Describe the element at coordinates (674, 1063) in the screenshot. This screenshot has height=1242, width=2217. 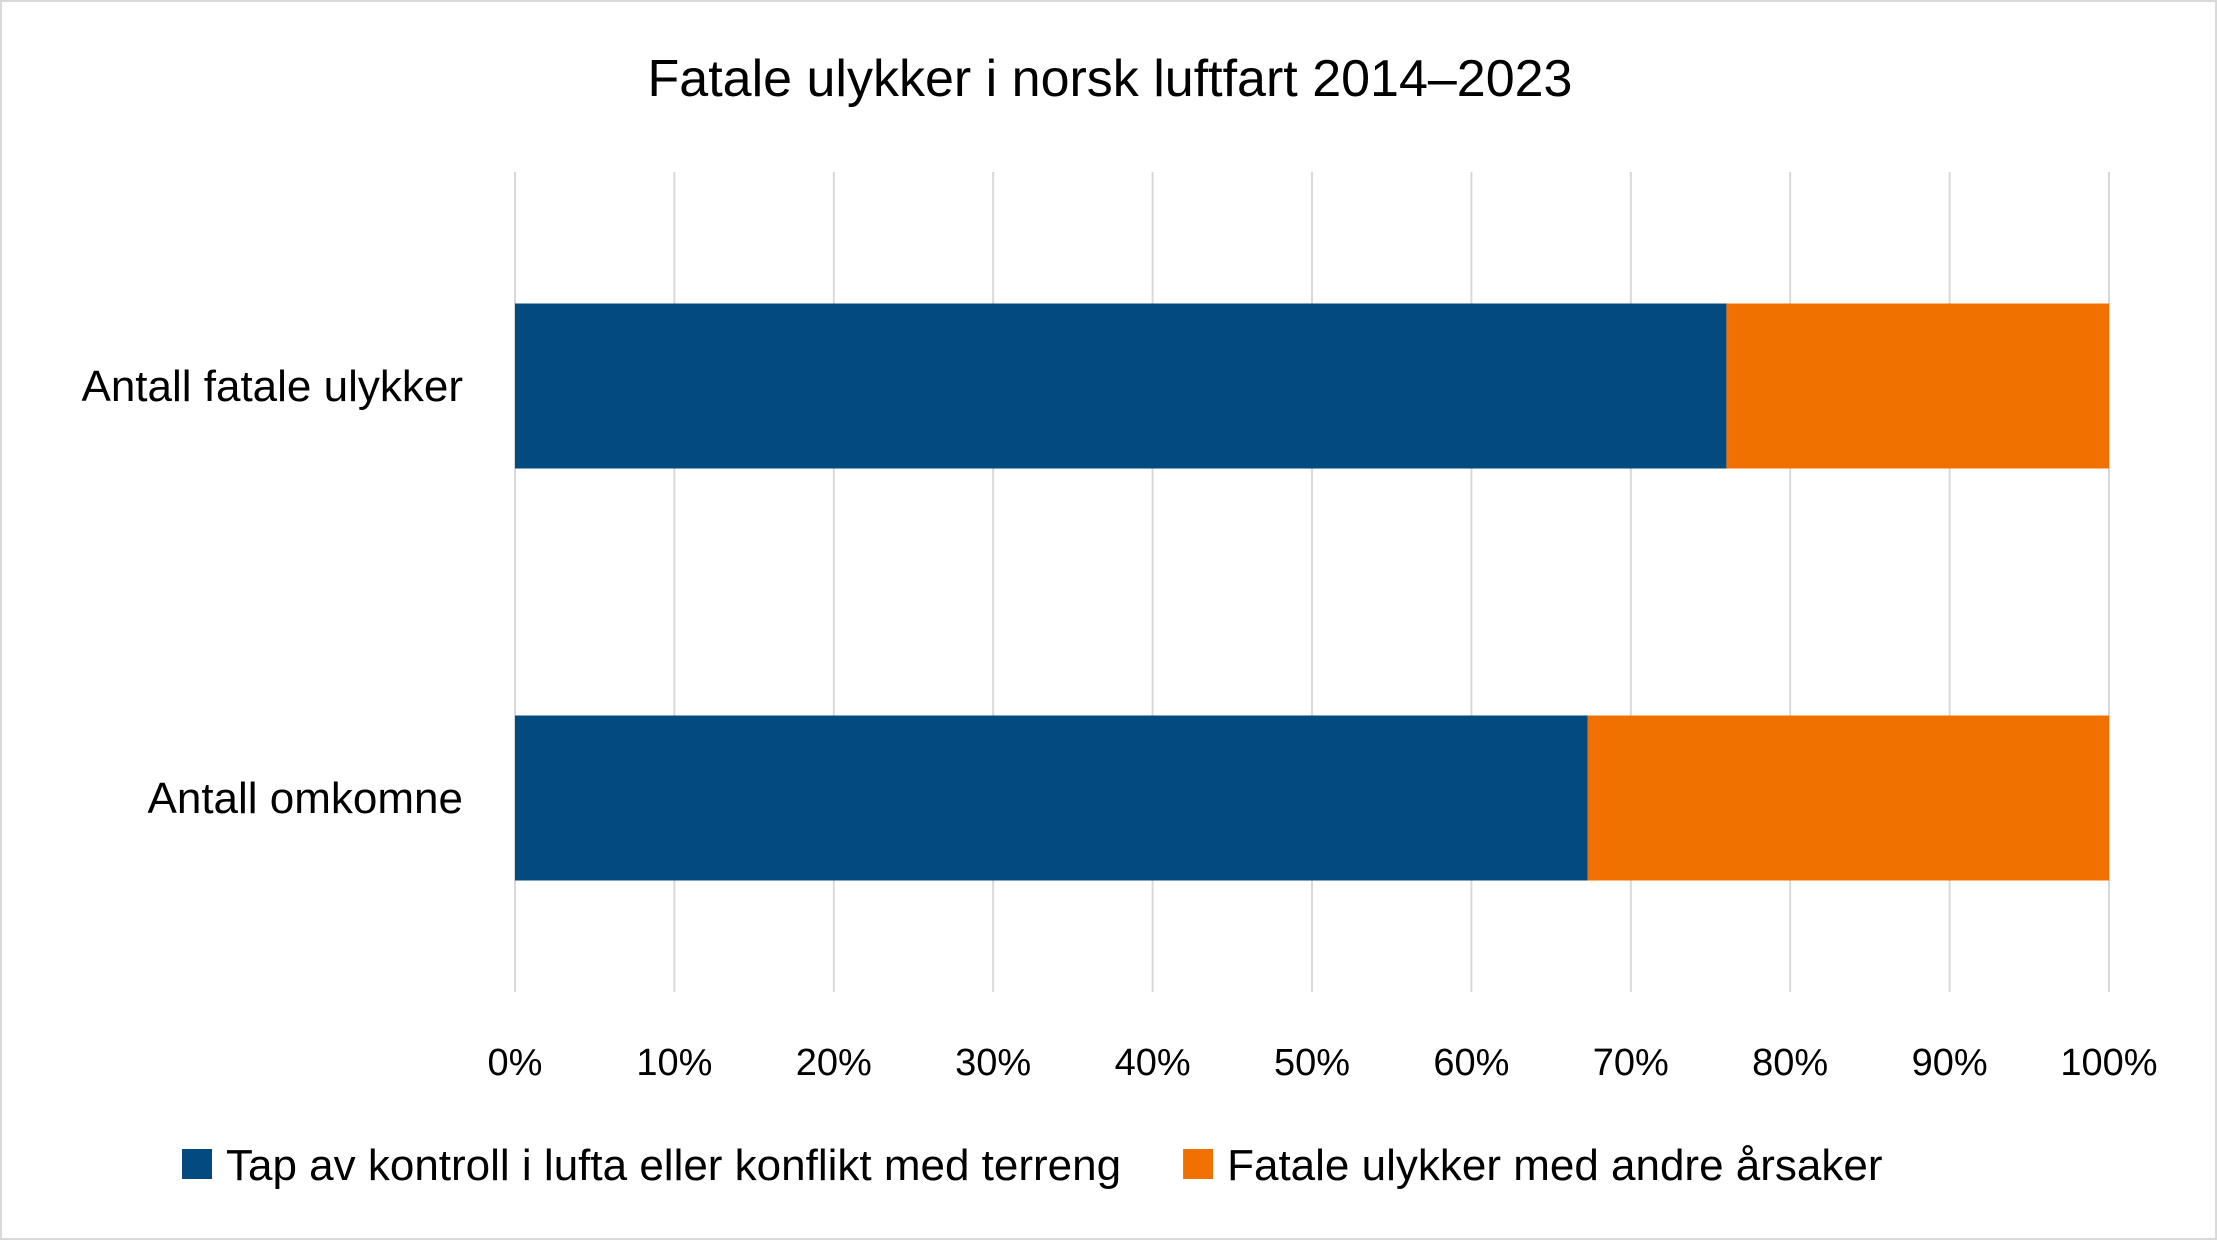
I see `x-tick-label: 10%` at that location.